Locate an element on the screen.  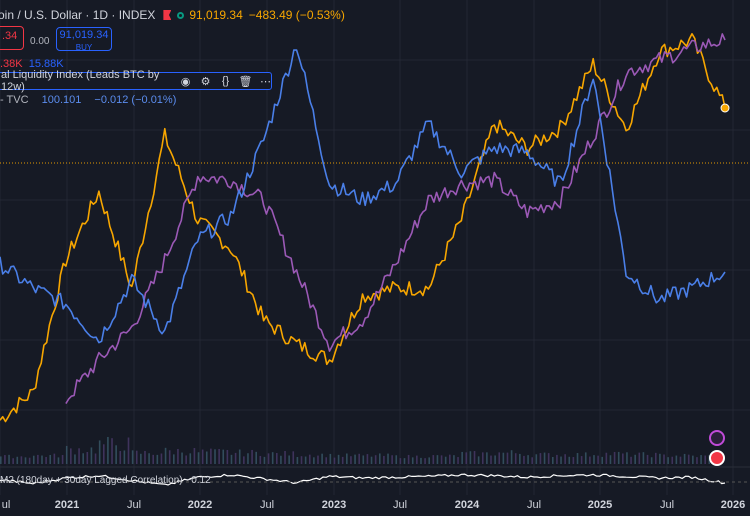
eye-icon: ◉ is located at coordinates (185, 81).